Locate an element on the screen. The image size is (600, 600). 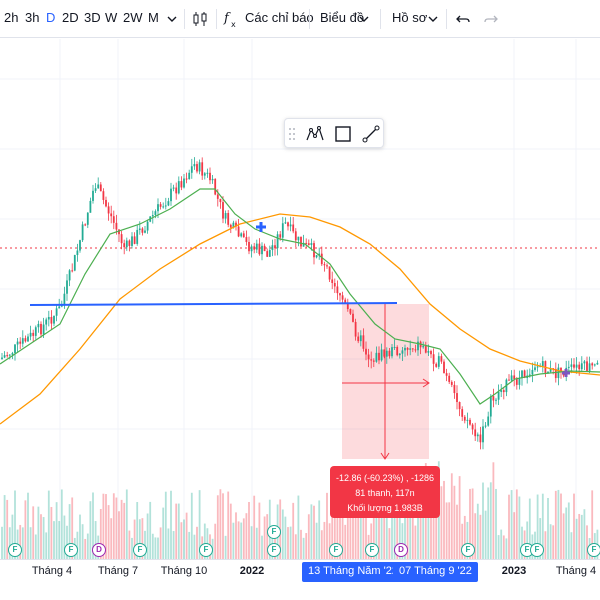
rectangle-icon is located at coordinates (343, 134).